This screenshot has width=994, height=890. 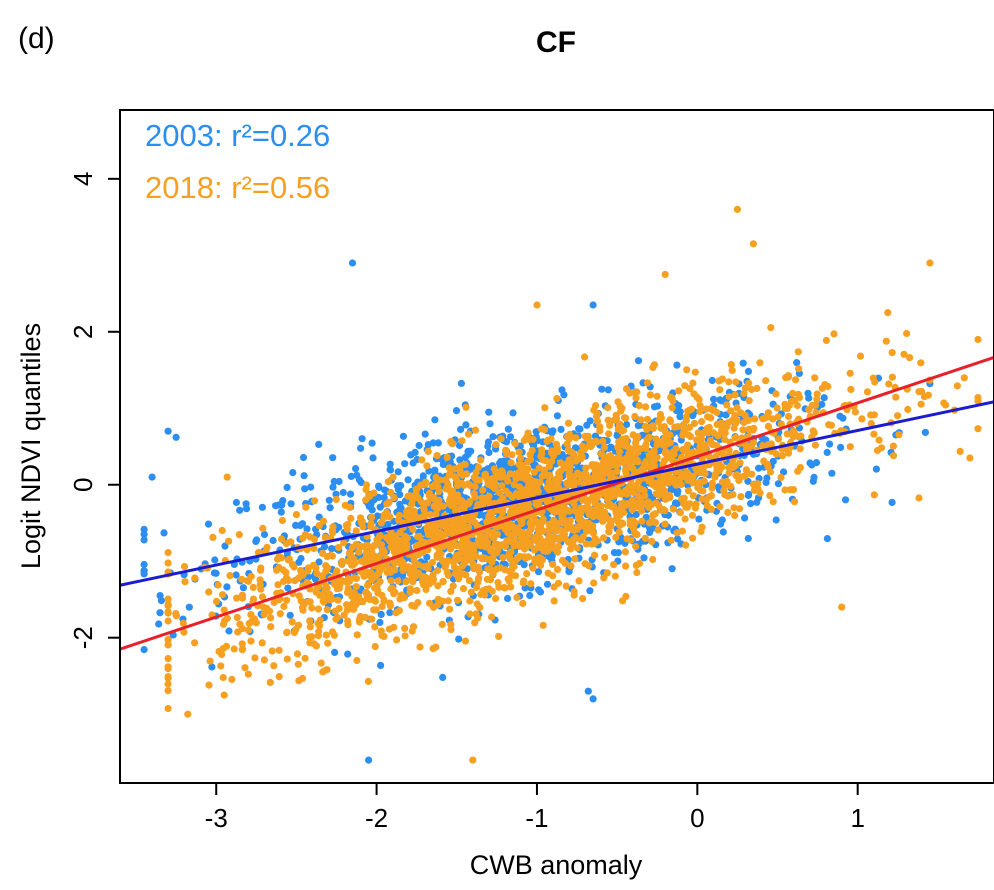 What do you see at coordinates (83, 637) in the screenshot?
I see `y-tick-label: -2` at bounding box center [83, 637].